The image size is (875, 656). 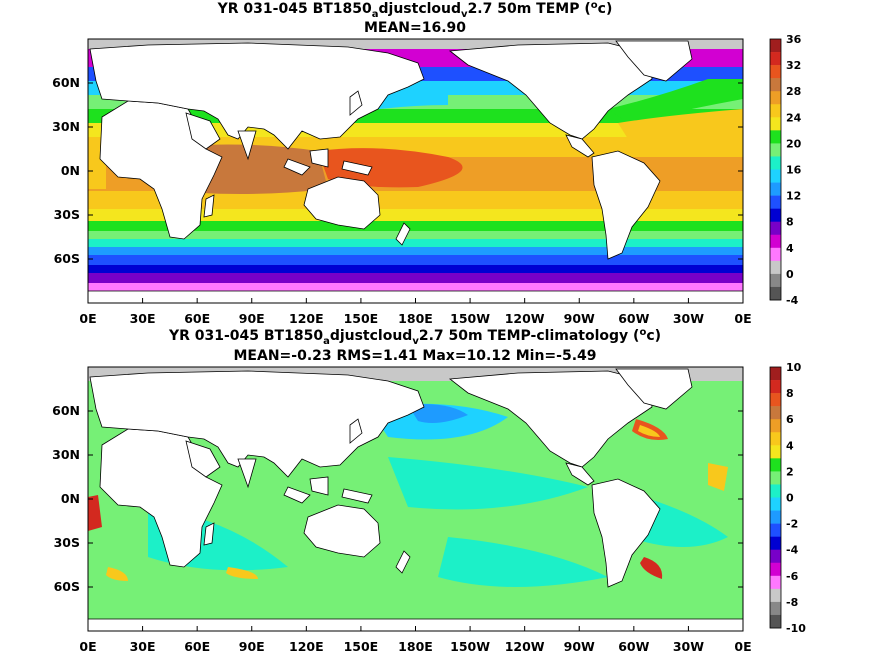 I want to click on colorbar-labels: 10 8 6 4 2 0 -2 -4 -6 -8 -10, so click(x=796, y=498).